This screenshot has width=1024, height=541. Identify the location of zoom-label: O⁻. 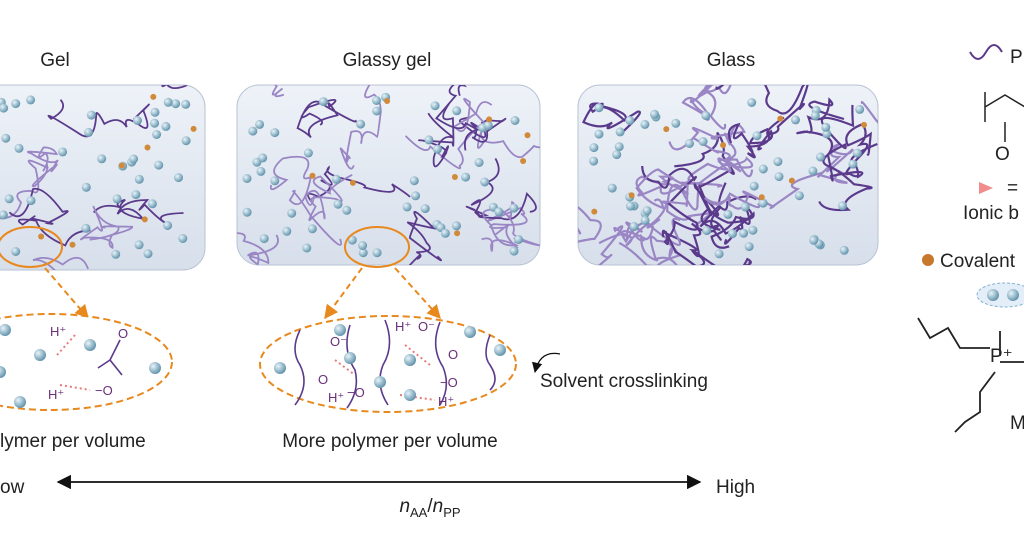
(426, 326).